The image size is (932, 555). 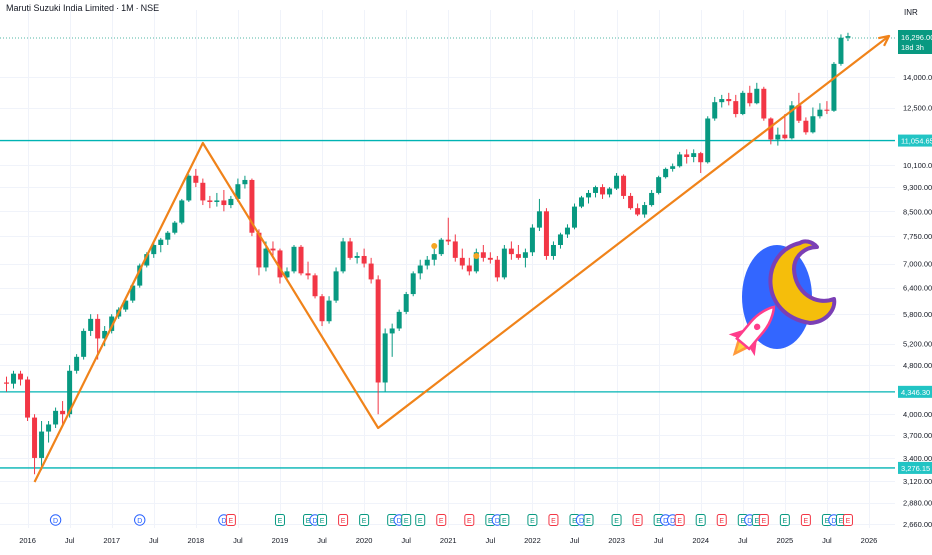 I want to click on level-tag-label: 11,054.65, so click(x=916, y=141).